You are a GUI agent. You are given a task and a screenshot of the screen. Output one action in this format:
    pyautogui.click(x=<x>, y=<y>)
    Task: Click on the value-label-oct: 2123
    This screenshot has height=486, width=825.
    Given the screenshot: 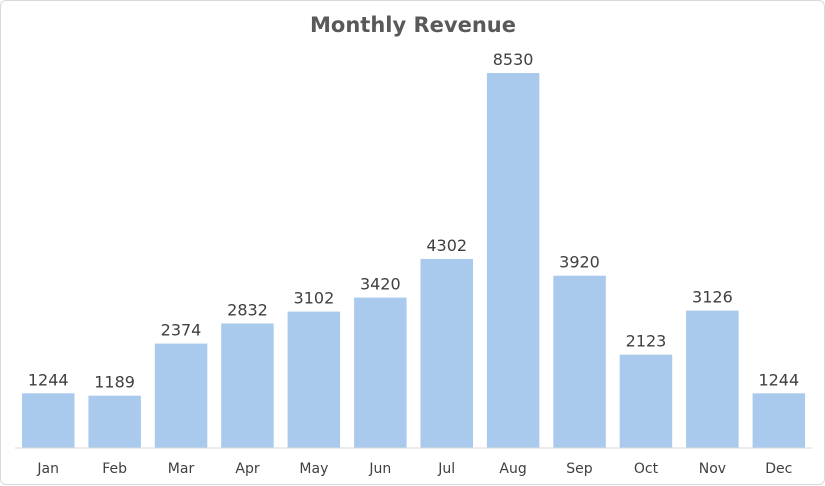 What is the action you would take?
    pyautogui.click(x=646, y=341)
    